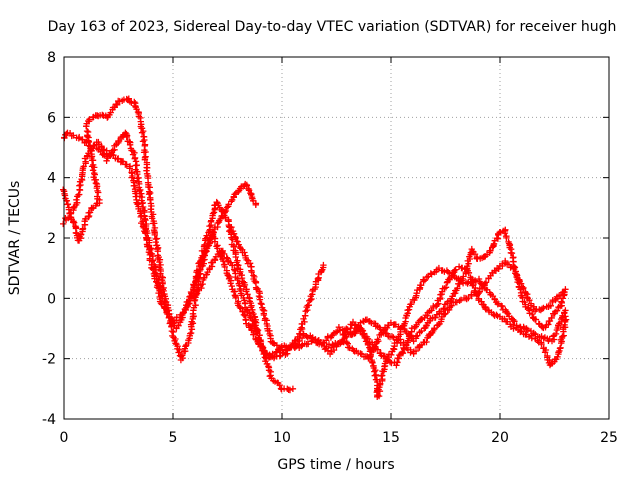 Image resolution: width=640 pixels, height=480 pixels. Describe the element at coordinates (282, 438) in the screenshot. I see `x-tick-label: 10` at that location.